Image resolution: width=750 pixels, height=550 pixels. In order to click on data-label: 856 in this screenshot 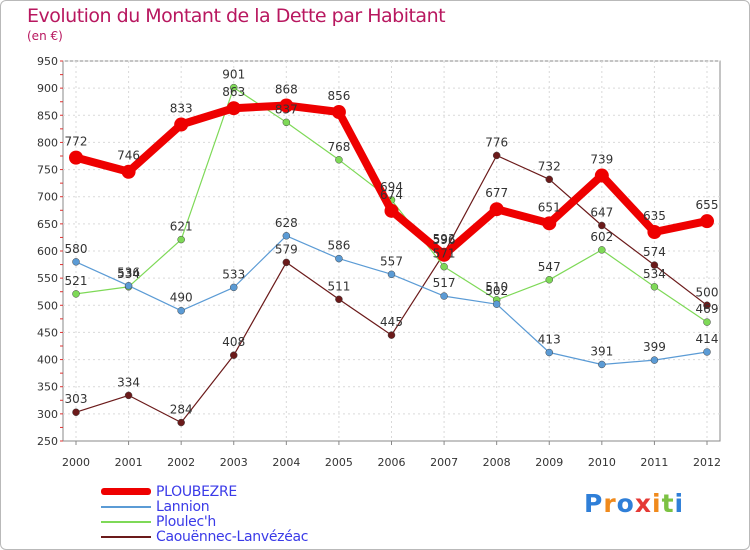, I will do `click(338, 96)`.